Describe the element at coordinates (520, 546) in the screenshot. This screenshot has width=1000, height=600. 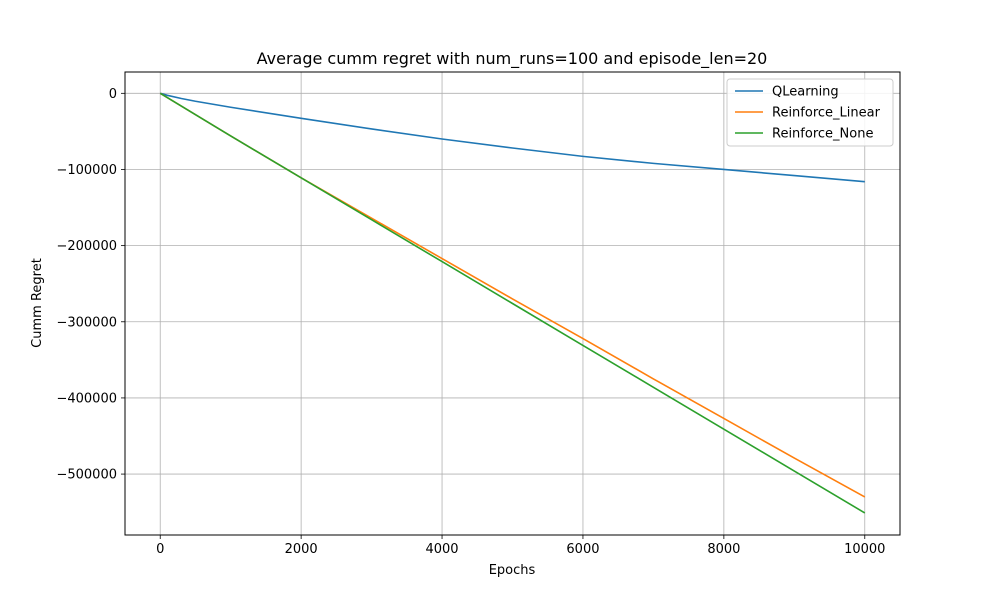
I see `x-axis: 0 2000 4000 6000 8000 10000` at that location.